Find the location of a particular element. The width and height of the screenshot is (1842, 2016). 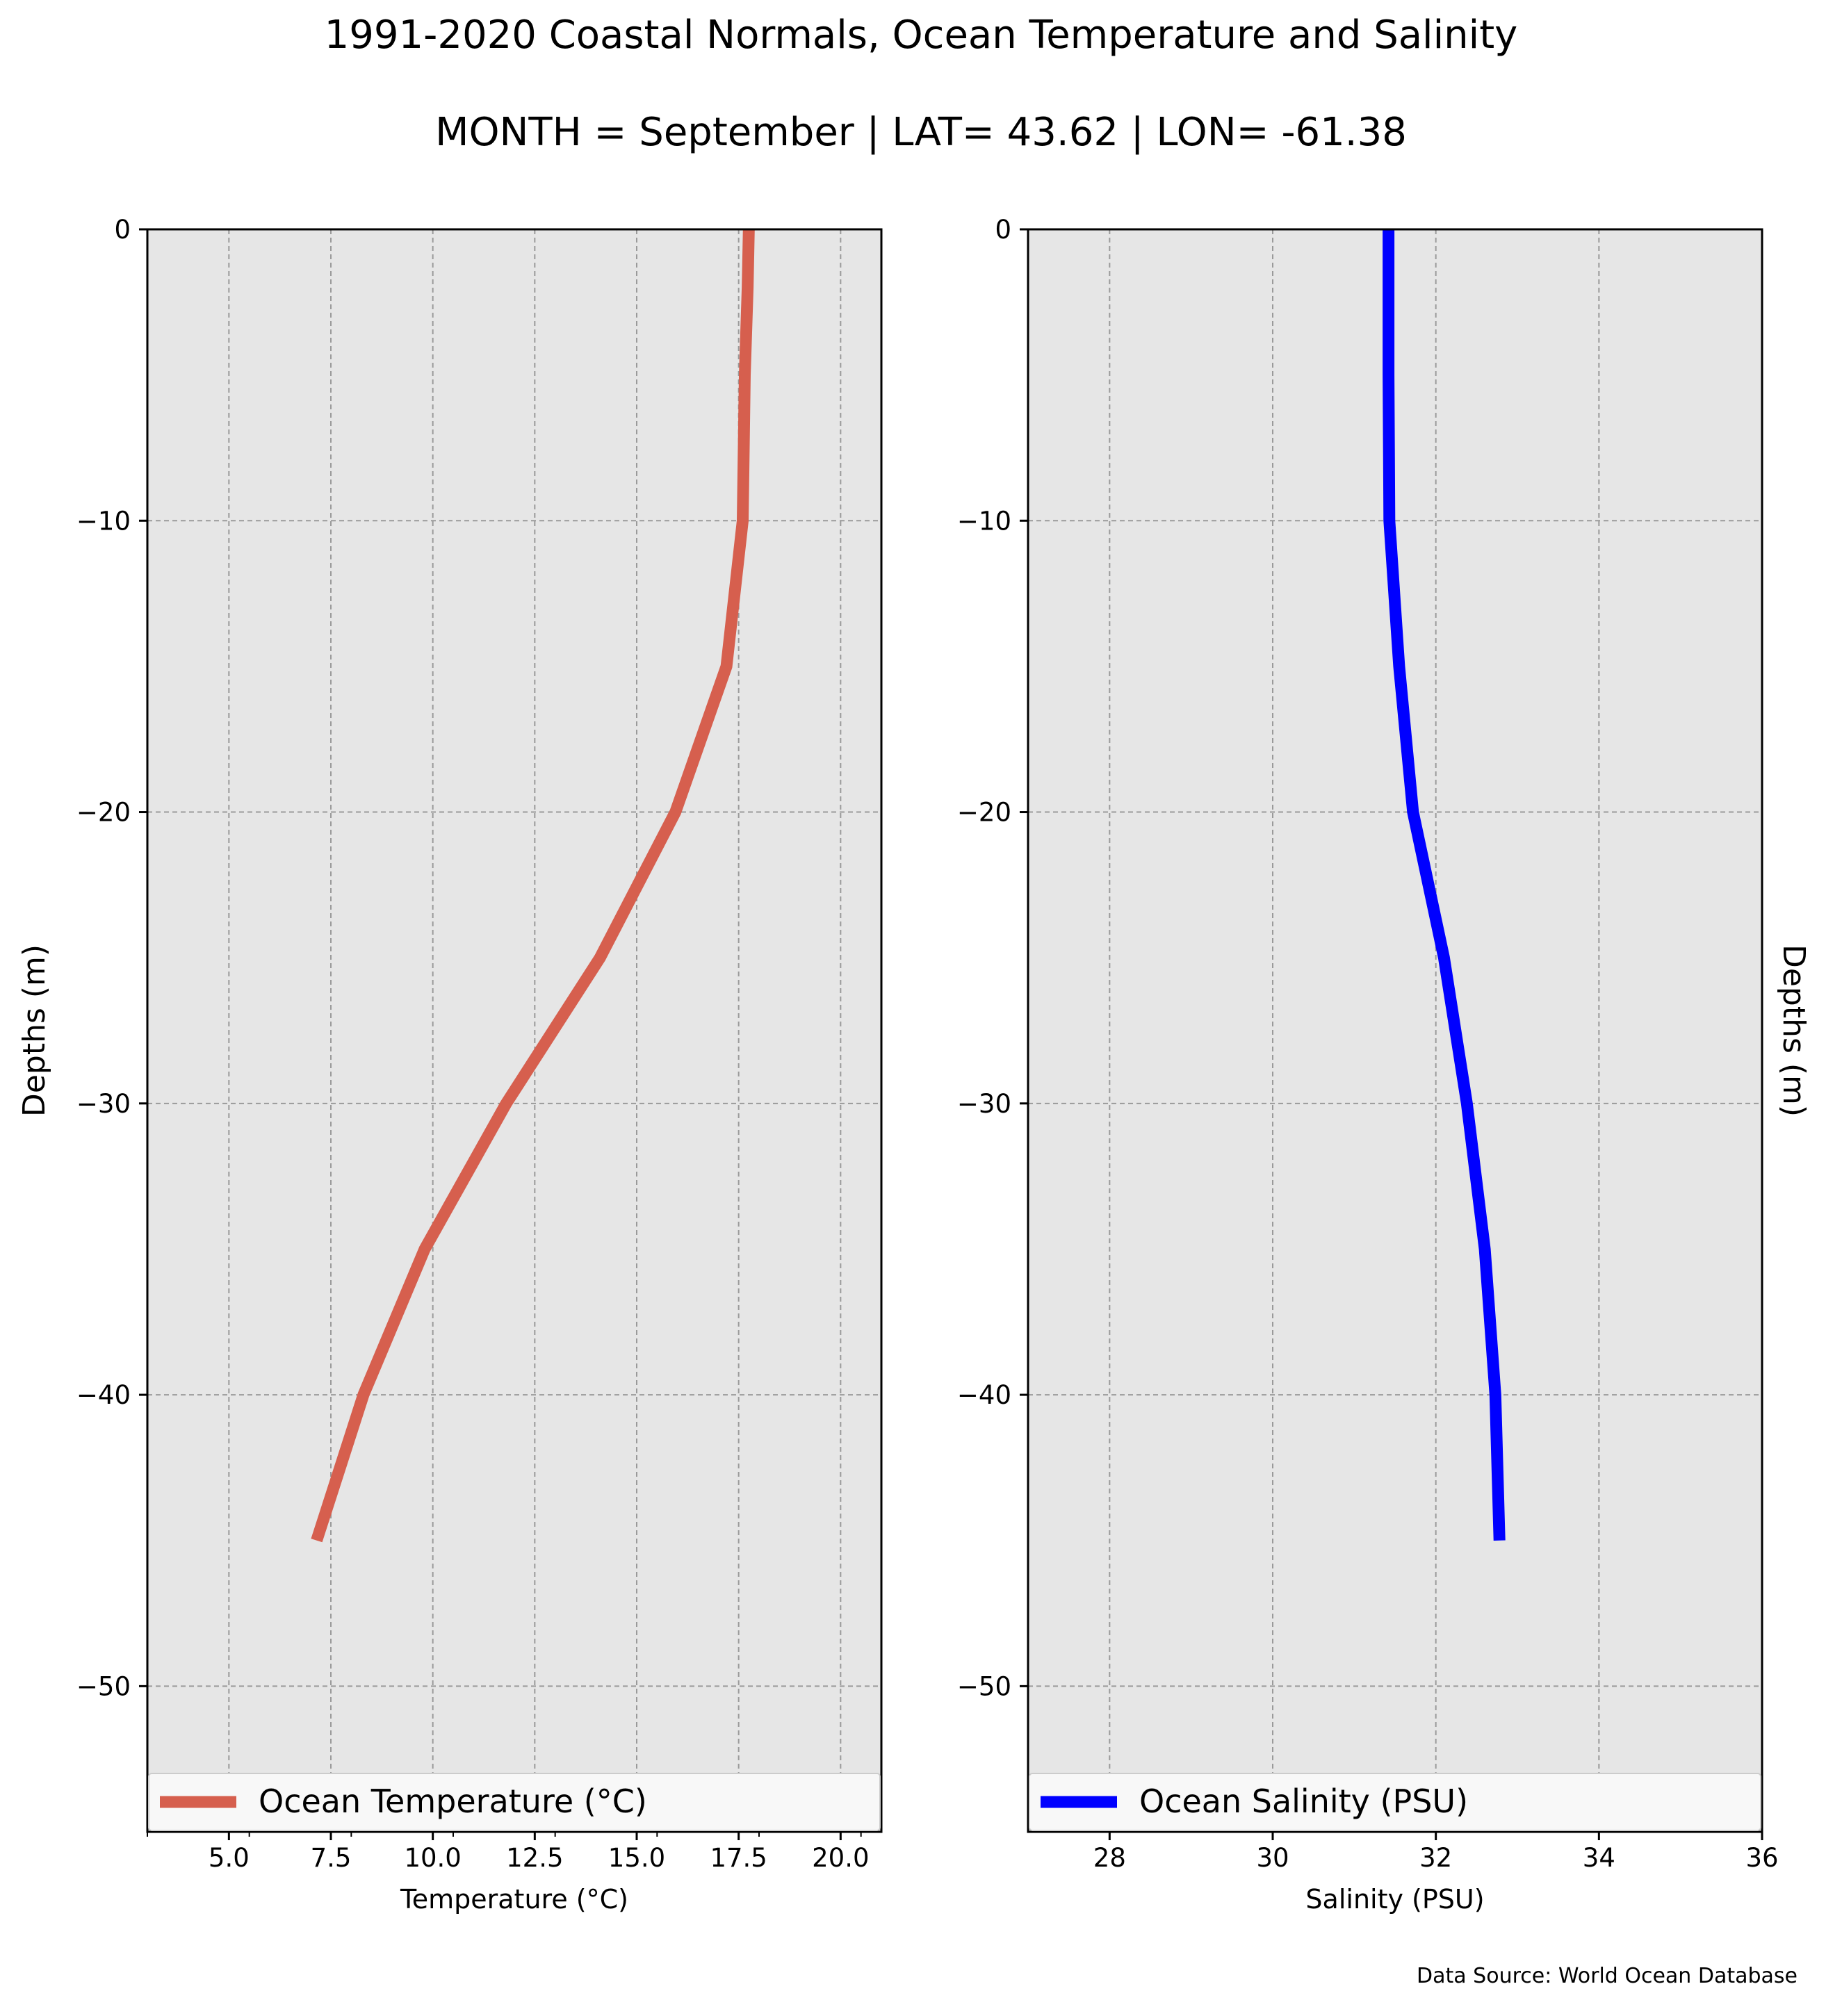

legend: Ocean Temperature (°C) is located at coordinates (514, 1802).